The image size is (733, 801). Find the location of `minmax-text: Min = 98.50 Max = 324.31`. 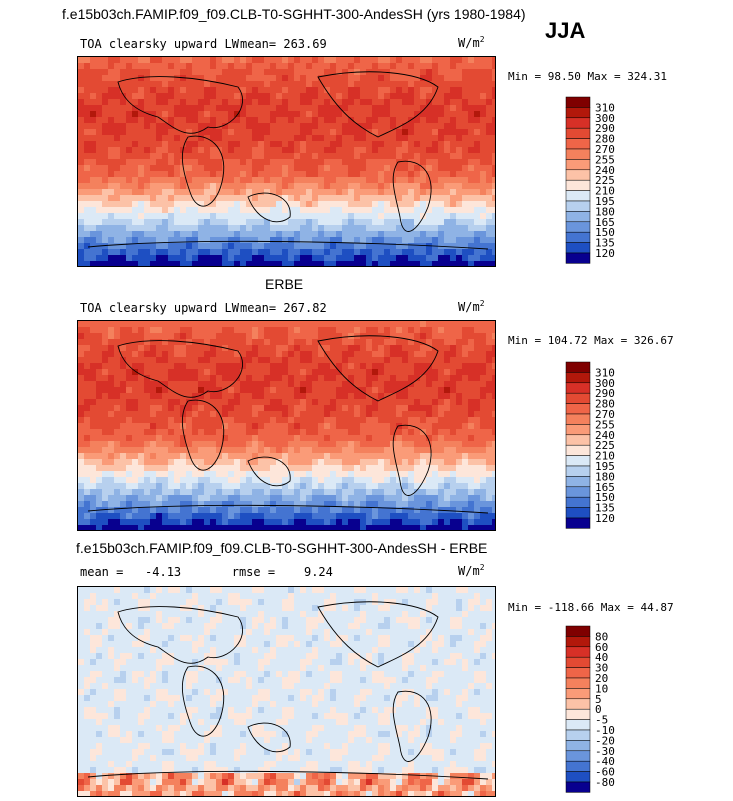

minmax-text: Min = 98.50 Max = 324.31 is located at coordinates (587, 76).